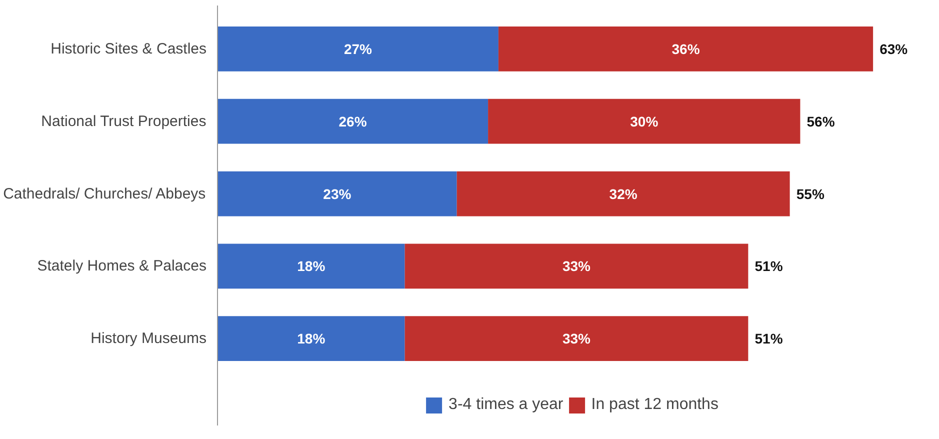 The width and height of the screenshot is (939, 439). What do you see at coordinates (123, 121) in the screenshot?
I see `y-tick-label: National Trust Properties` at bounding box center [123, 121].